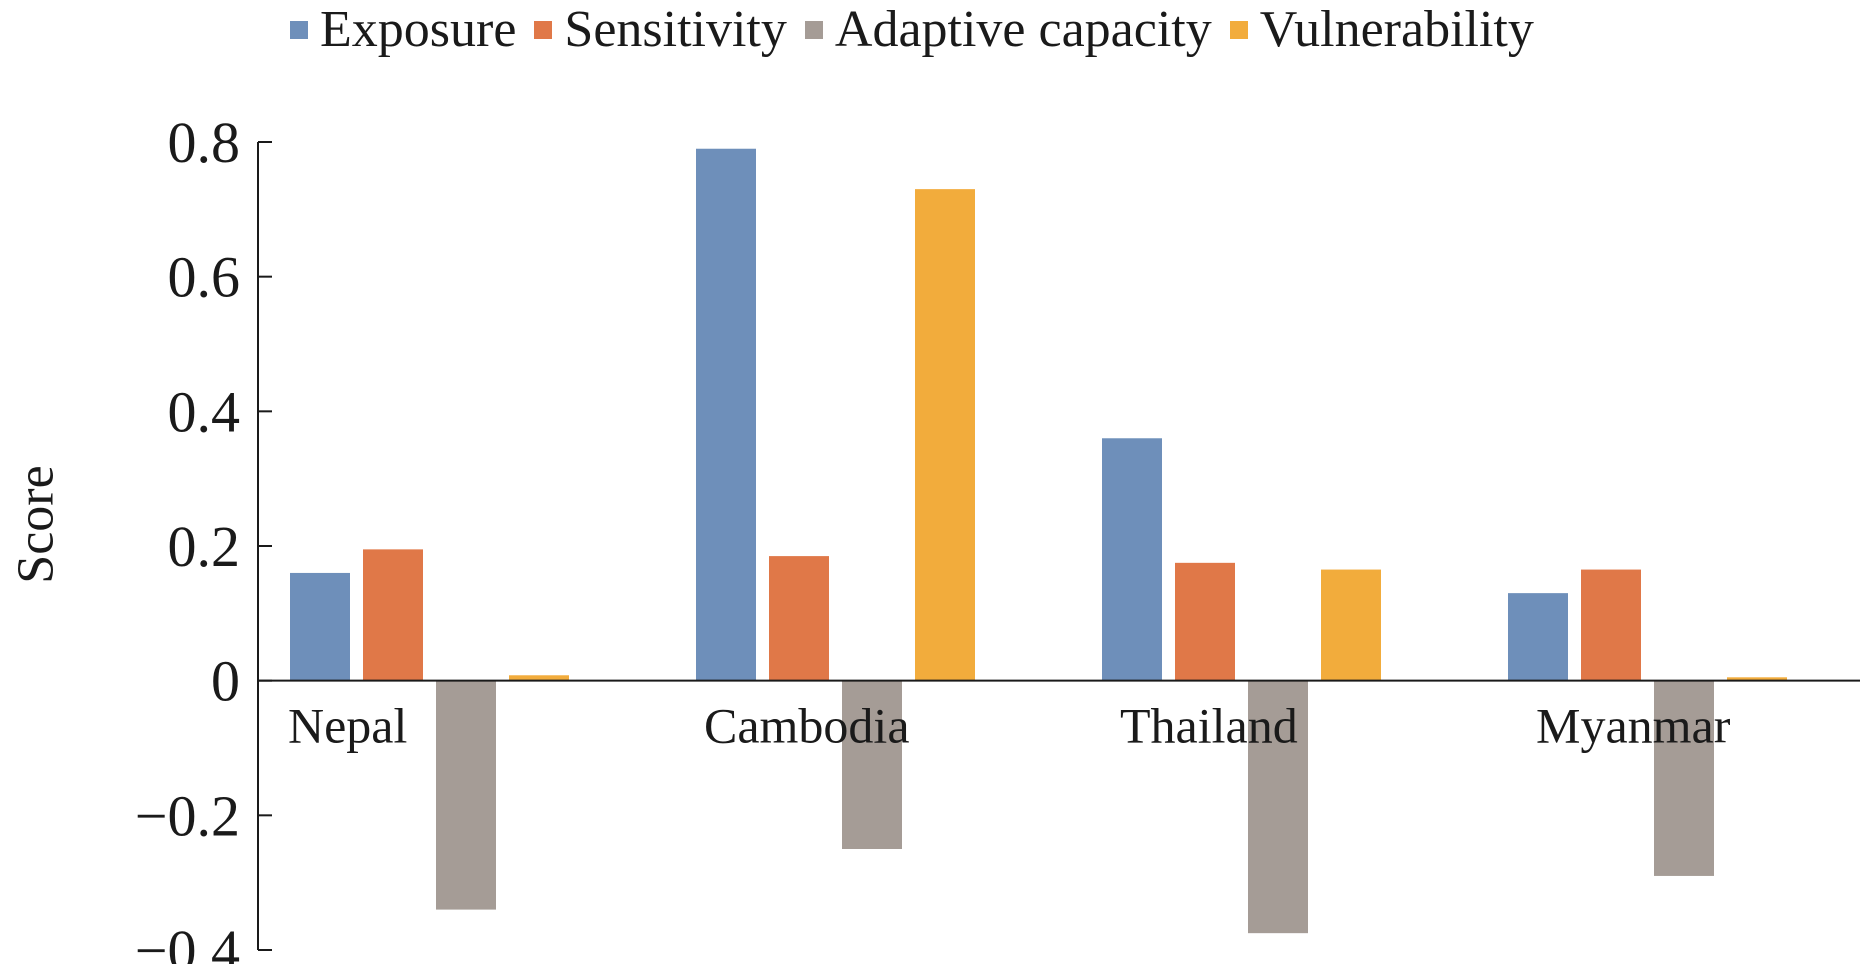  What do you see at coordinates (204, 277) in the screenshot?
I see `y-tick-label: 0.6` at bounding box center [204, 277].